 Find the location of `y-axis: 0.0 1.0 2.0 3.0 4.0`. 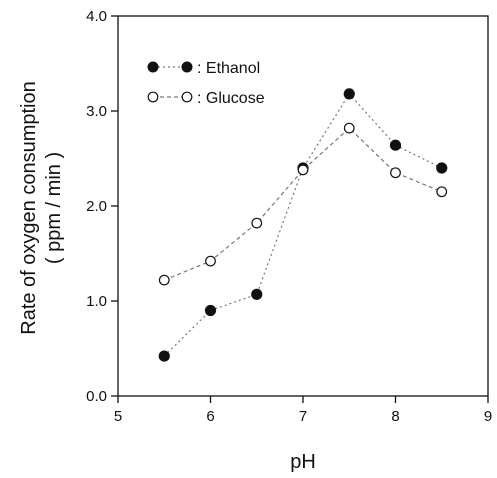

y-axis: 0.0 1.0 2.0 3.0 4.0 is located at coordinates (102, 206).